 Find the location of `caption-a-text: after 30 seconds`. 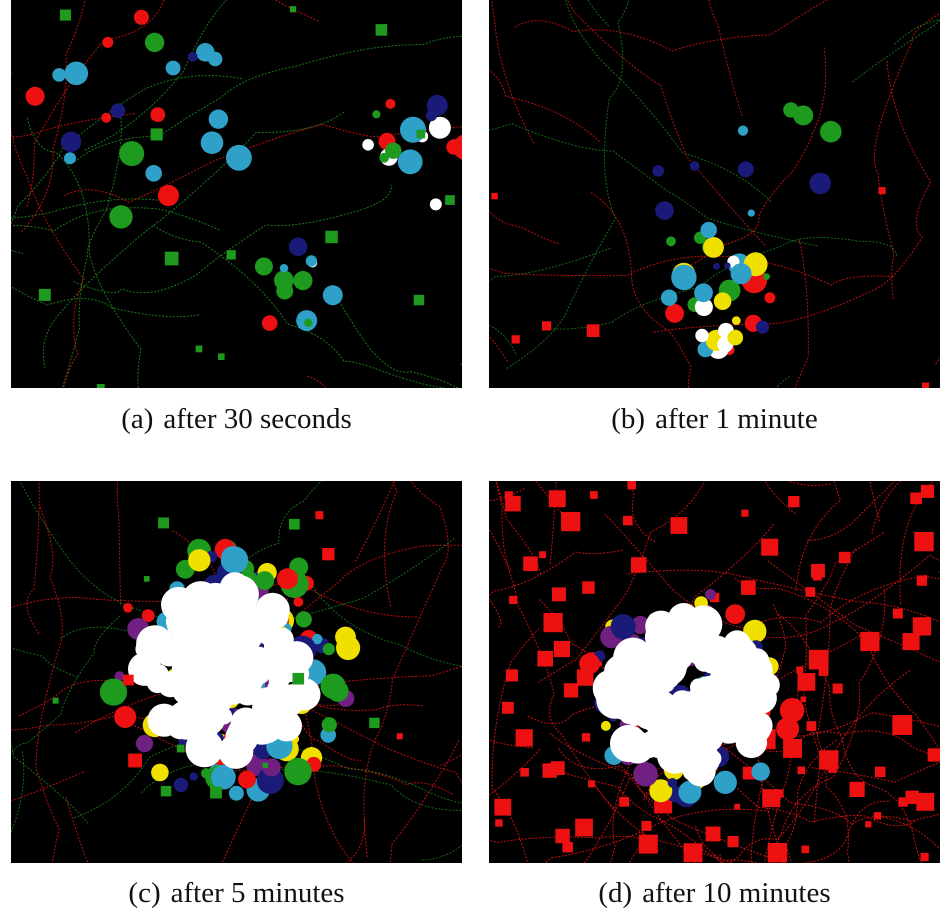

caption-a-text: after 30 seconds is located at coordinates (257, 419).